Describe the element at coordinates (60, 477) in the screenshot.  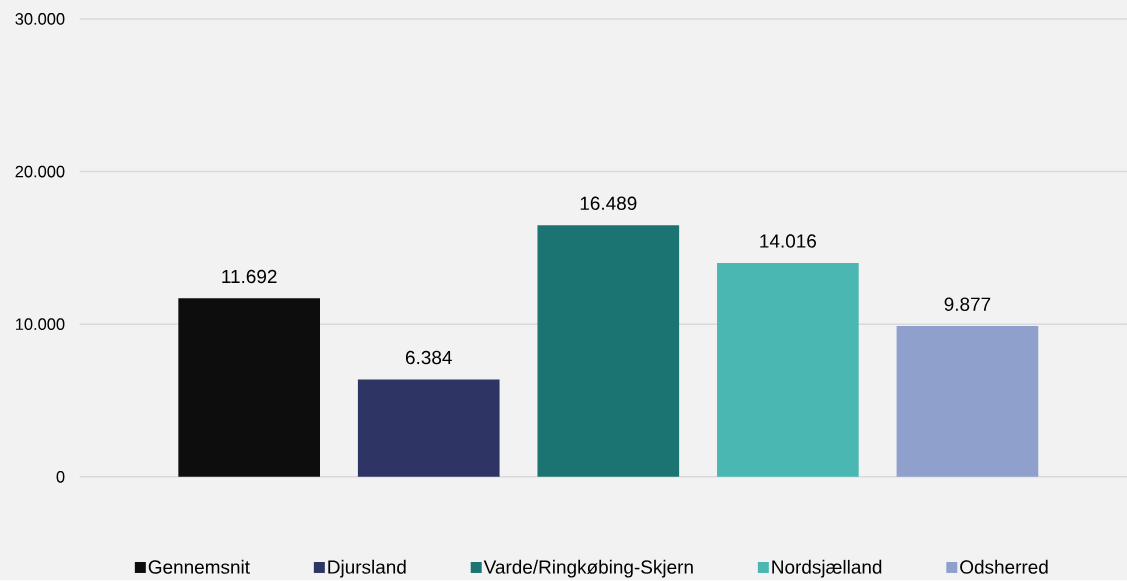
I see `y-tick-label: 0` at that location.